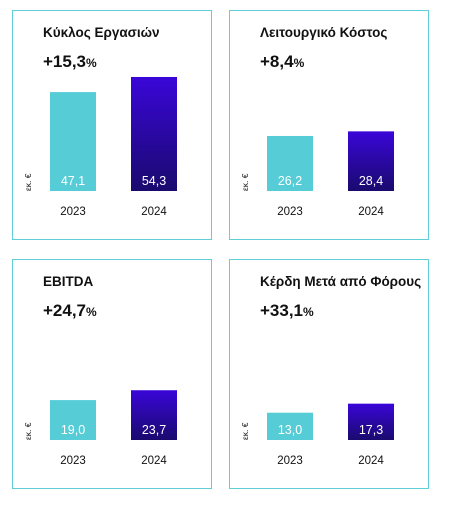  Describe the element at coordinates (371, 161) in the screenshot. I see `operating-cost-bar-2024` at that location.